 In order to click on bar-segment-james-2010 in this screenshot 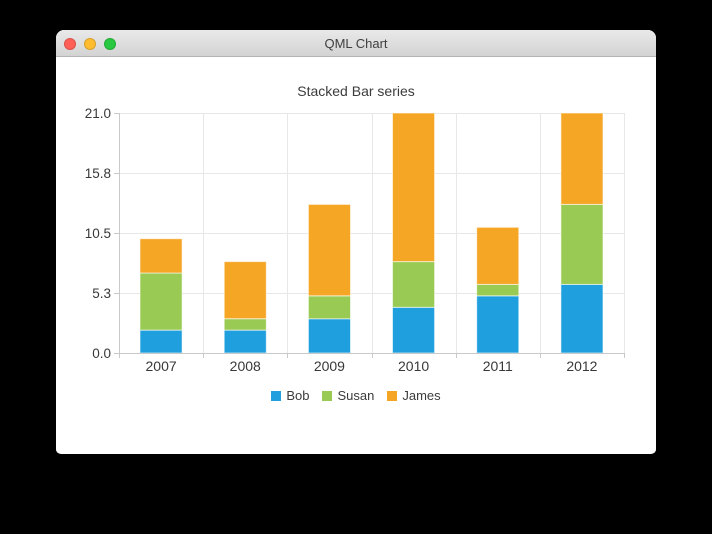, I will do `click(414, 187)`.